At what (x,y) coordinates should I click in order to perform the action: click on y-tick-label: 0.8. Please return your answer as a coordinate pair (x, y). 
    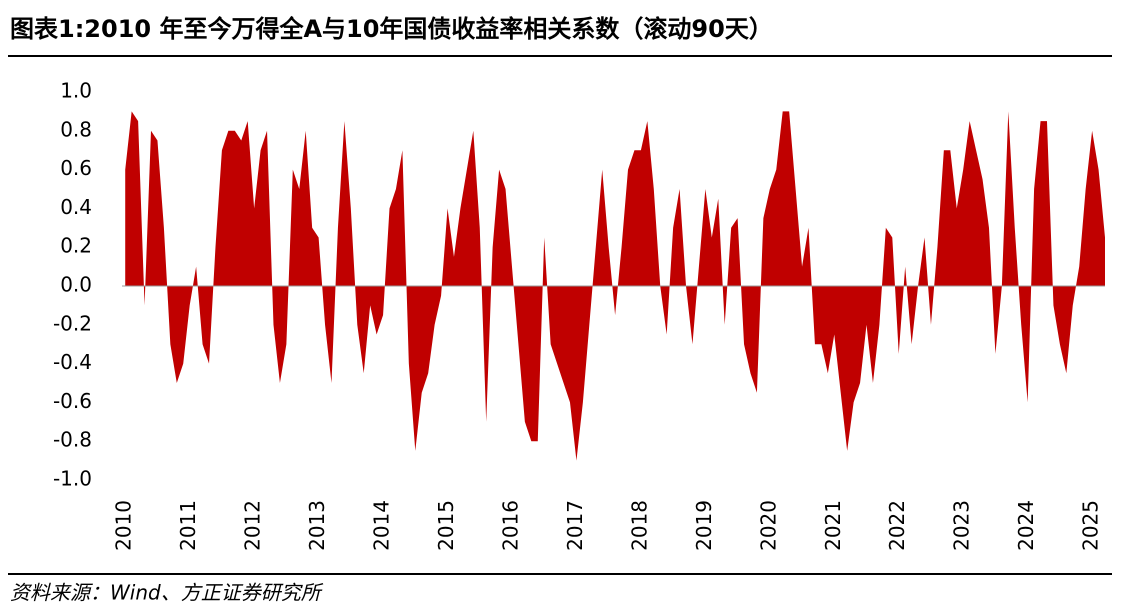
    Looking at the image, I should click on (76, 129).